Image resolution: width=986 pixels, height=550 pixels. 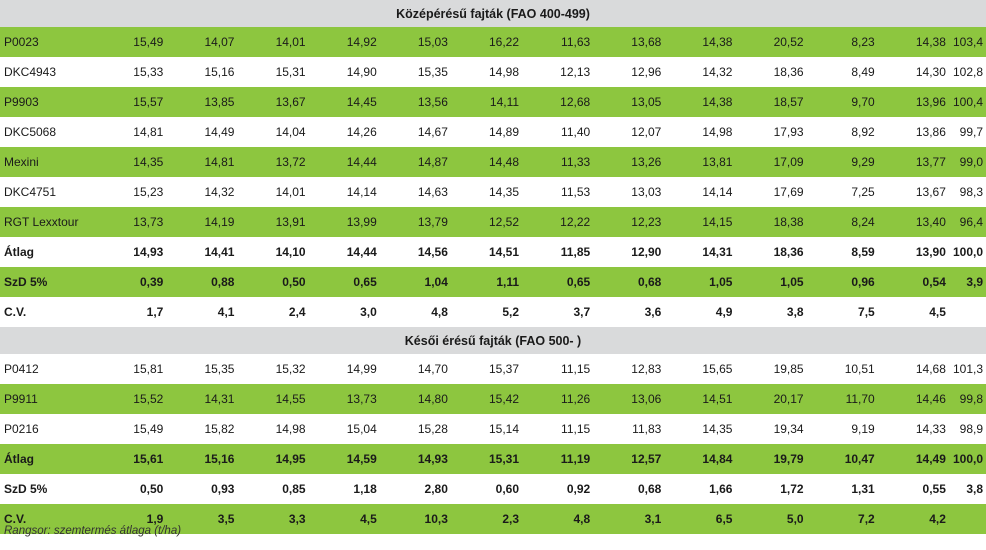 What do you see at coordinates (132, 399) in the screenshot?
I see `table-cell: 15,52` at bounding box center [132, 399].